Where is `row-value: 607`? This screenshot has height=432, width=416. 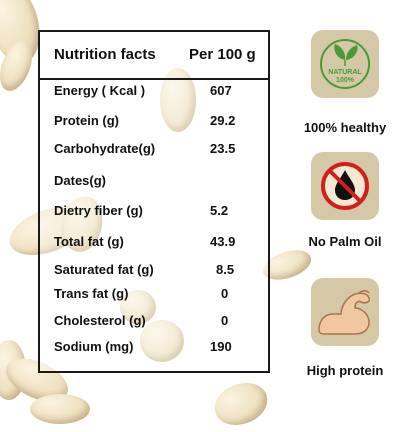 row-value: 607 is located at coordinates (221, 90).